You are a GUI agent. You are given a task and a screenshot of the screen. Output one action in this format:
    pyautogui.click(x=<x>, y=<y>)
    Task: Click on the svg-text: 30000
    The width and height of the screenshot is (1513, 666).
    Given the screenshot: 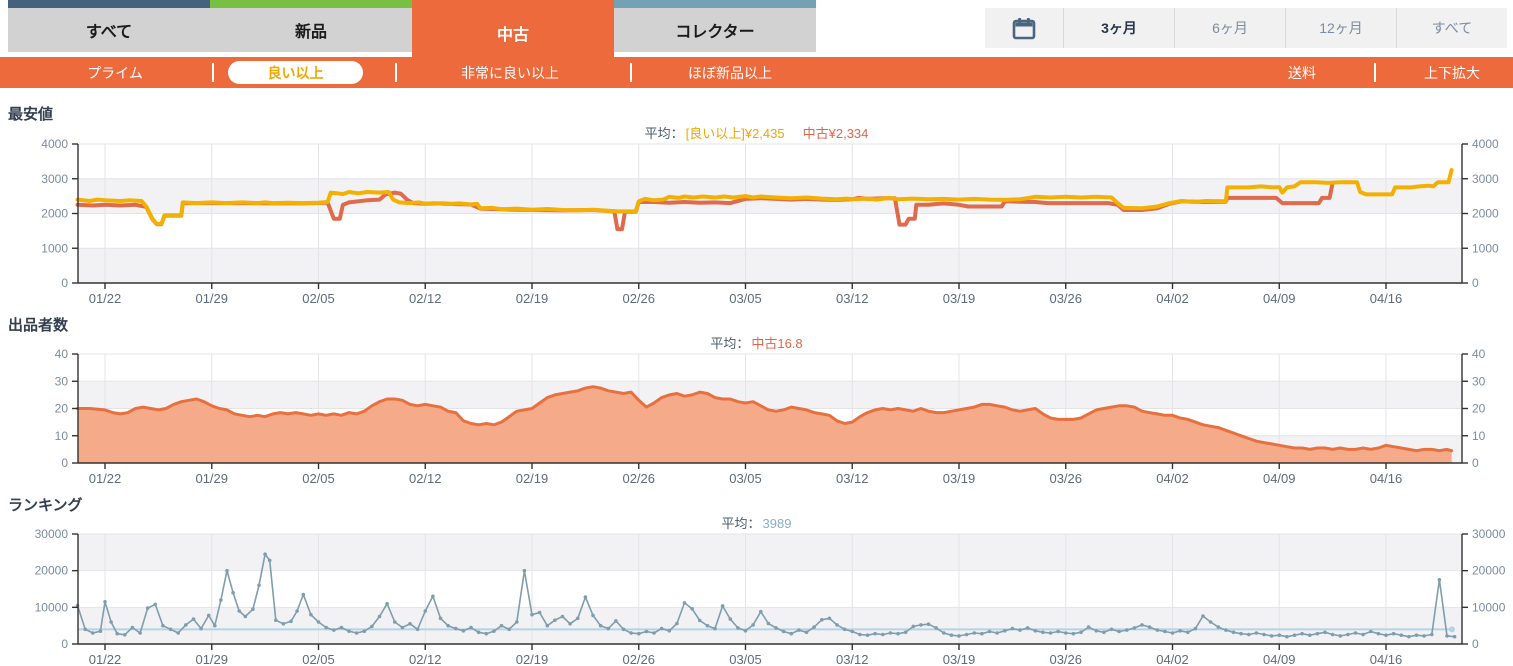 What is the action you would take?
    pyautogui.click(x=52, y=534)
    